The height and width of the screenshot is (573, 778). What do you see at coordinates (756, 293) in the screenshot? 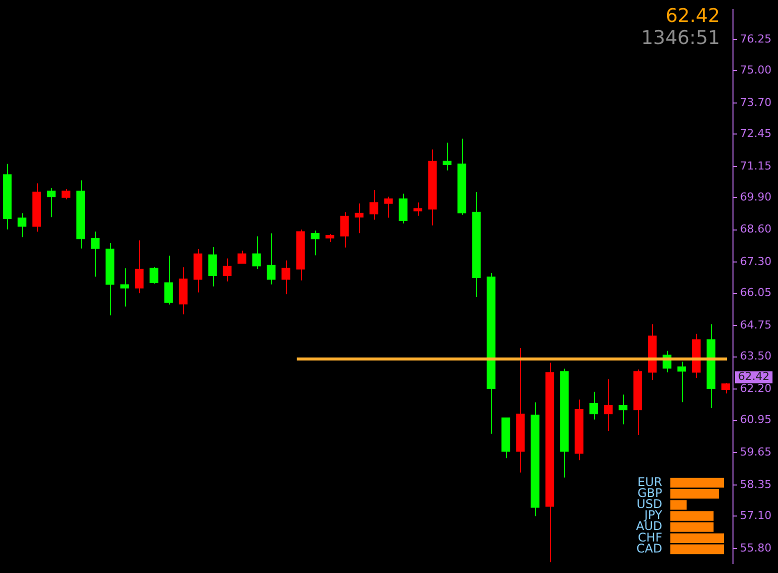
I see `y-tick-label: 66.05` at bounding box center [756, 293].